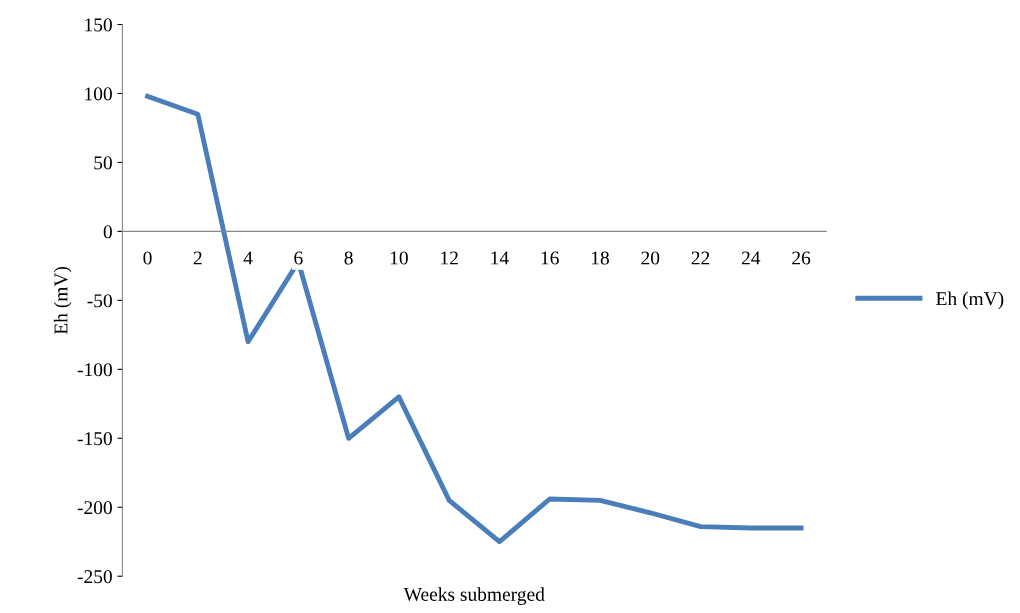  What do you see at coordinates (99, 301) in the screenshot?
I see `y-tick-label: -50` at bounding box center [99, 301].